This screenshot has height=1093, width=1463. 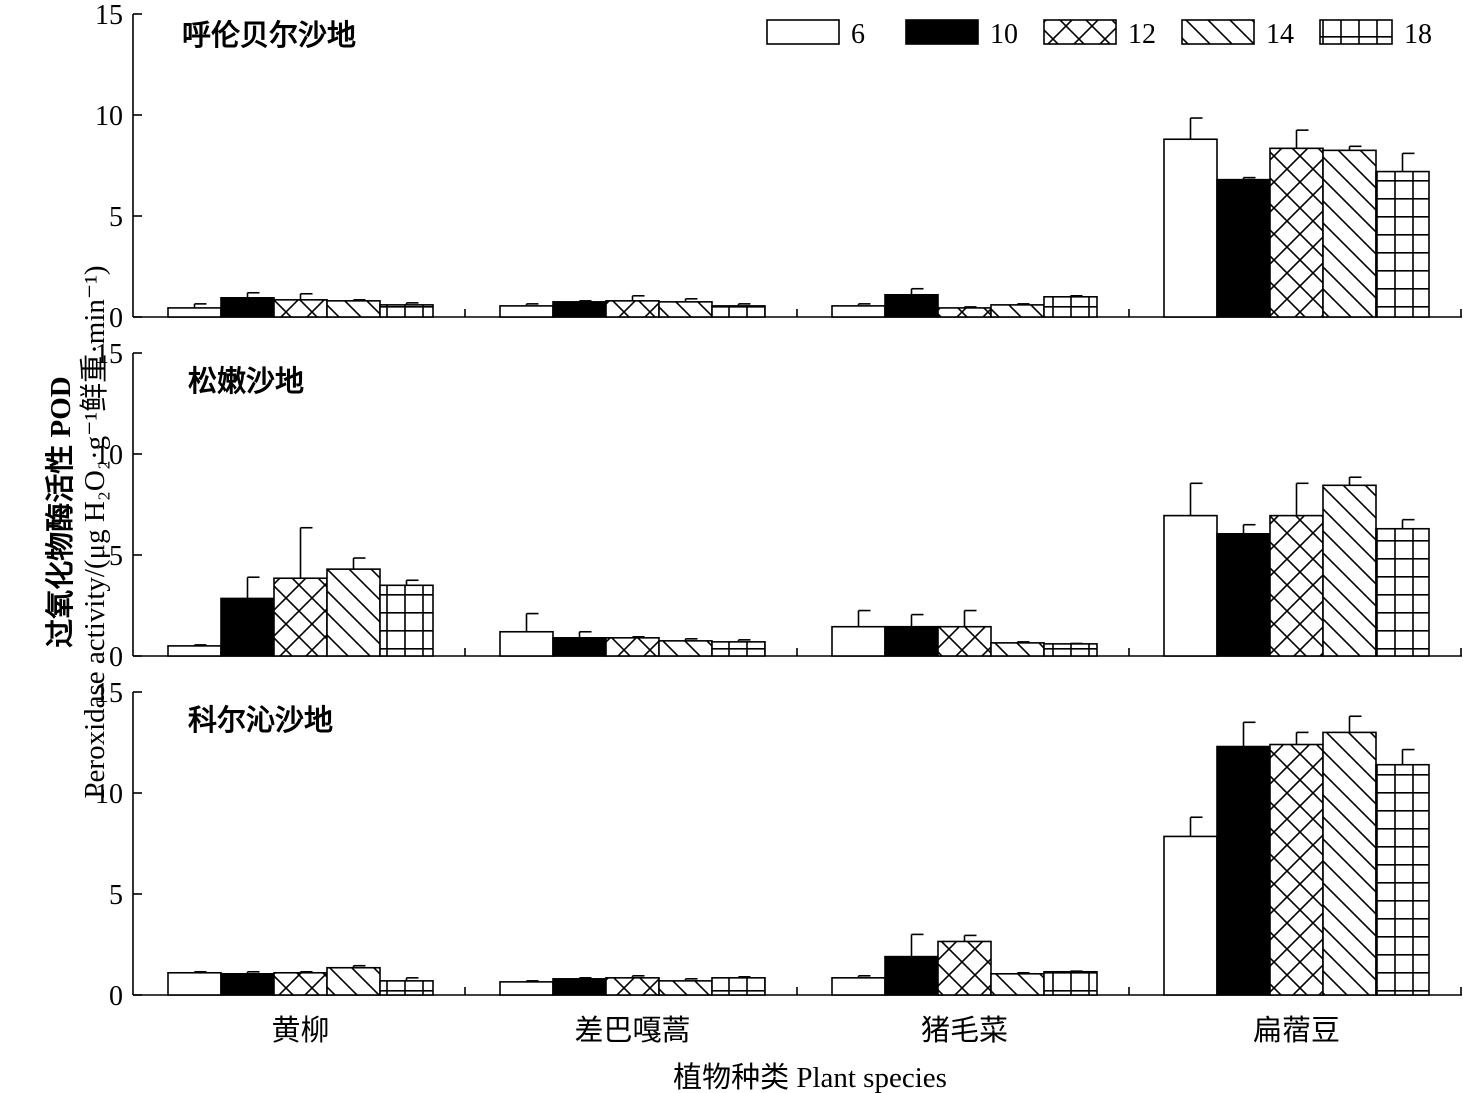 I want to click on x-tick-label: 扁蓿豆, so click(x=1296, y=1030).